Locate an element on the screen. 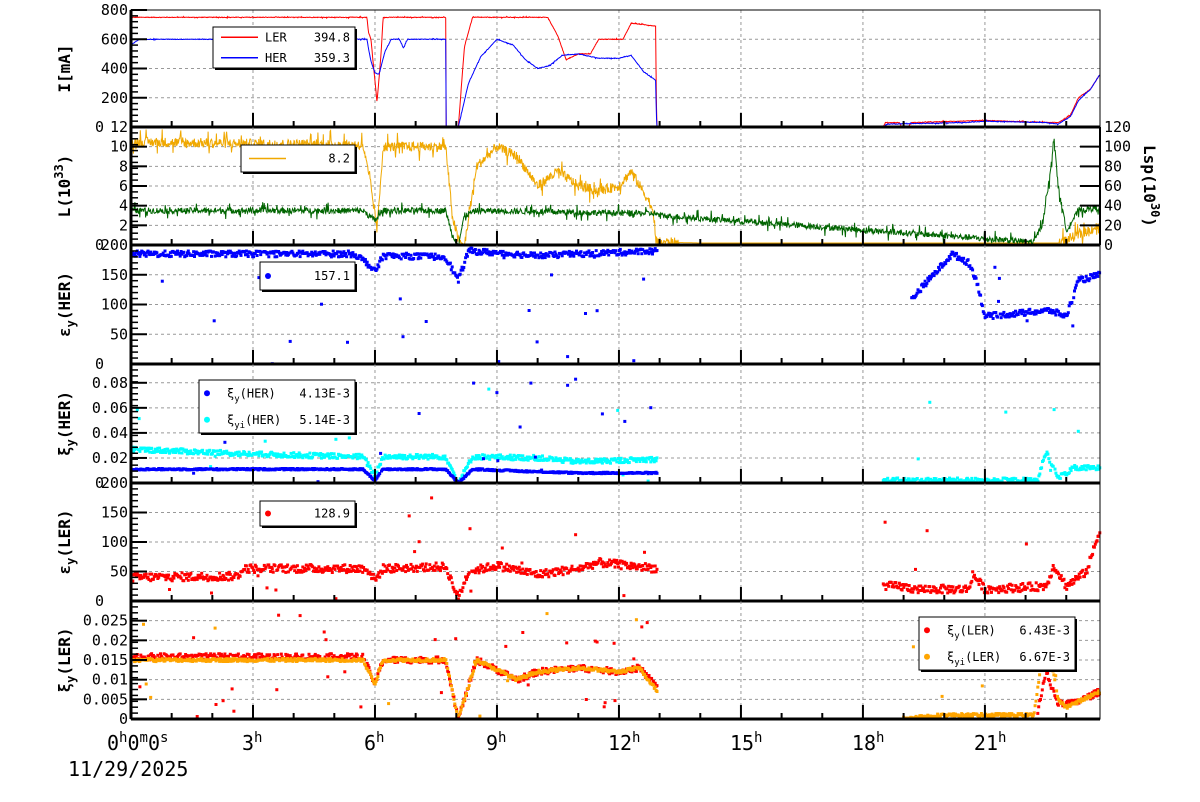  axis-title-part: I[mA] is located at coordinates (64, 68).